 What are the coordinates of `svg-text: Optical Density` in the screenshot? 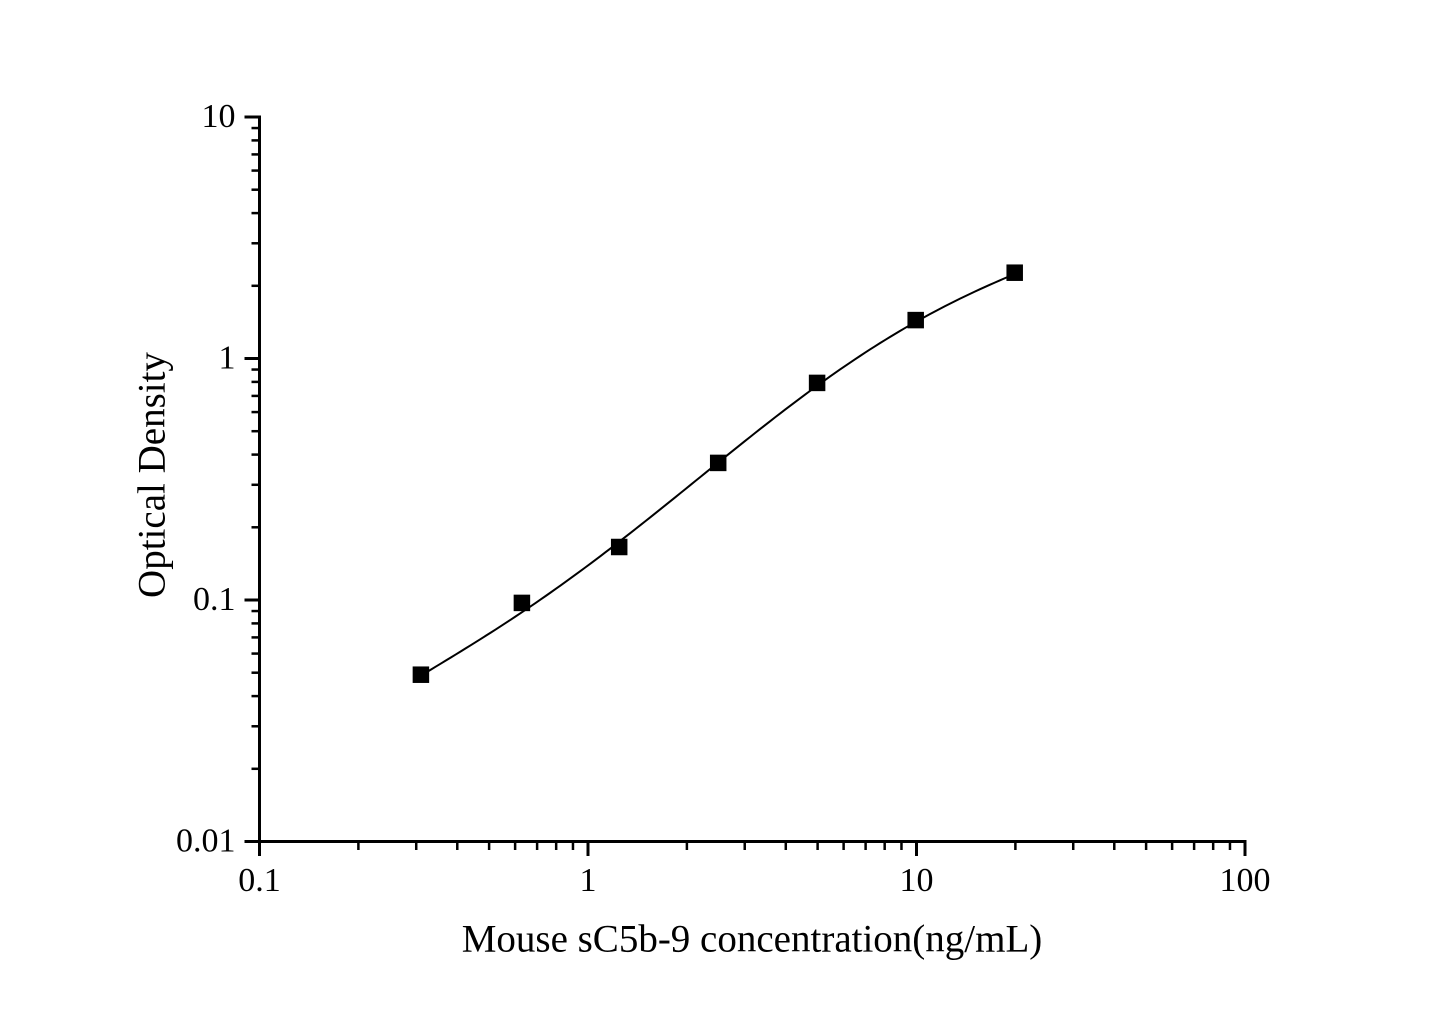 It's located at (152, 475).